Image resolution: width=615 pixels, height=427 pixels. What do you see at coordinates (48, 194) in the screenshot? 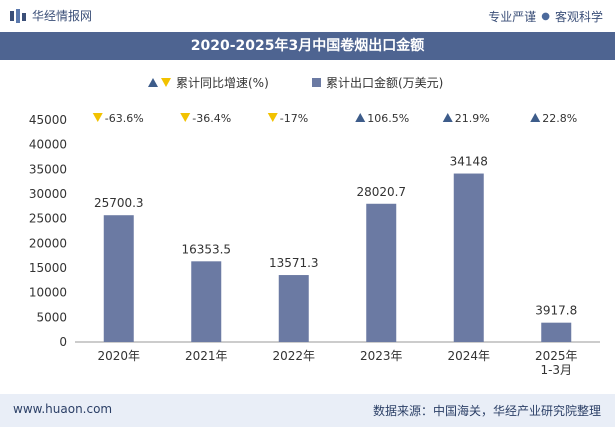
I see `y-tick-label: 30000` at bounding box center [48, 194].